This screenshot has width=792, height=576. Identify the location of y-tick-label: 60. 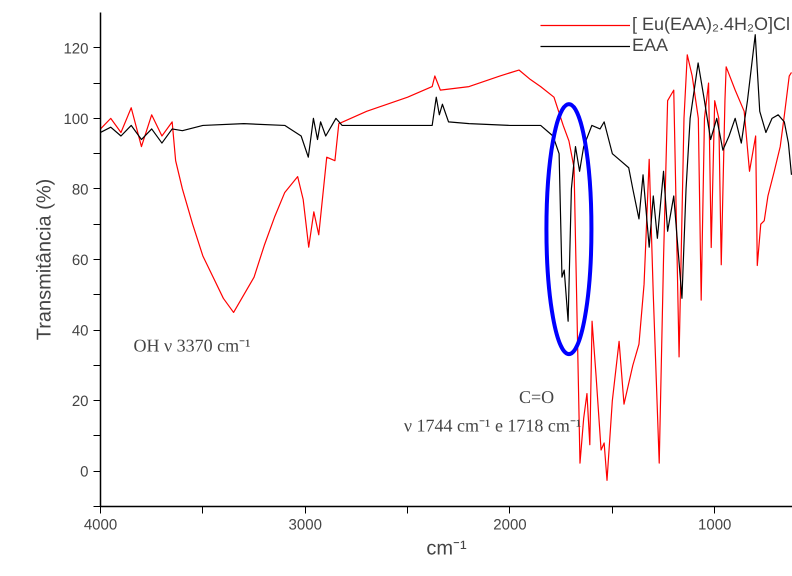
(80, 260).